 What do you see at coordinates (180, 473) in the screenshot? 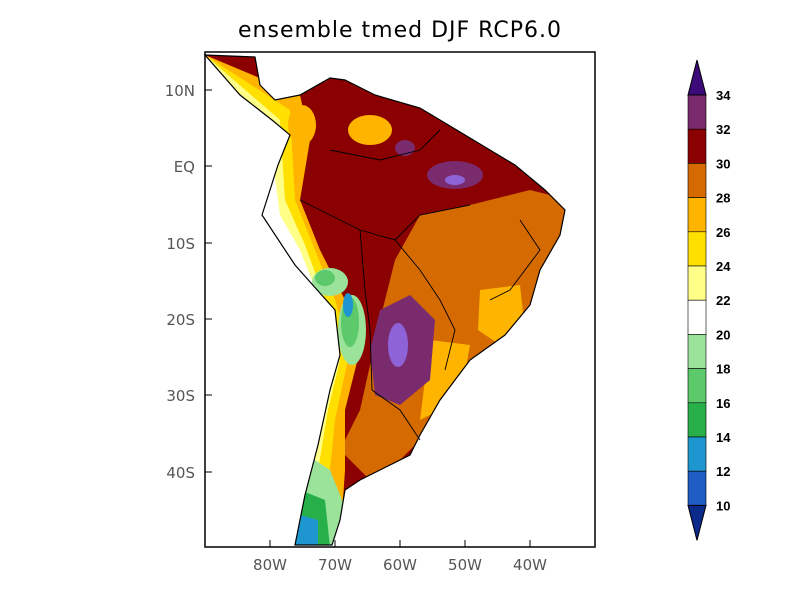
I see `lat-label: 40S` at bounding box center [180, 473].